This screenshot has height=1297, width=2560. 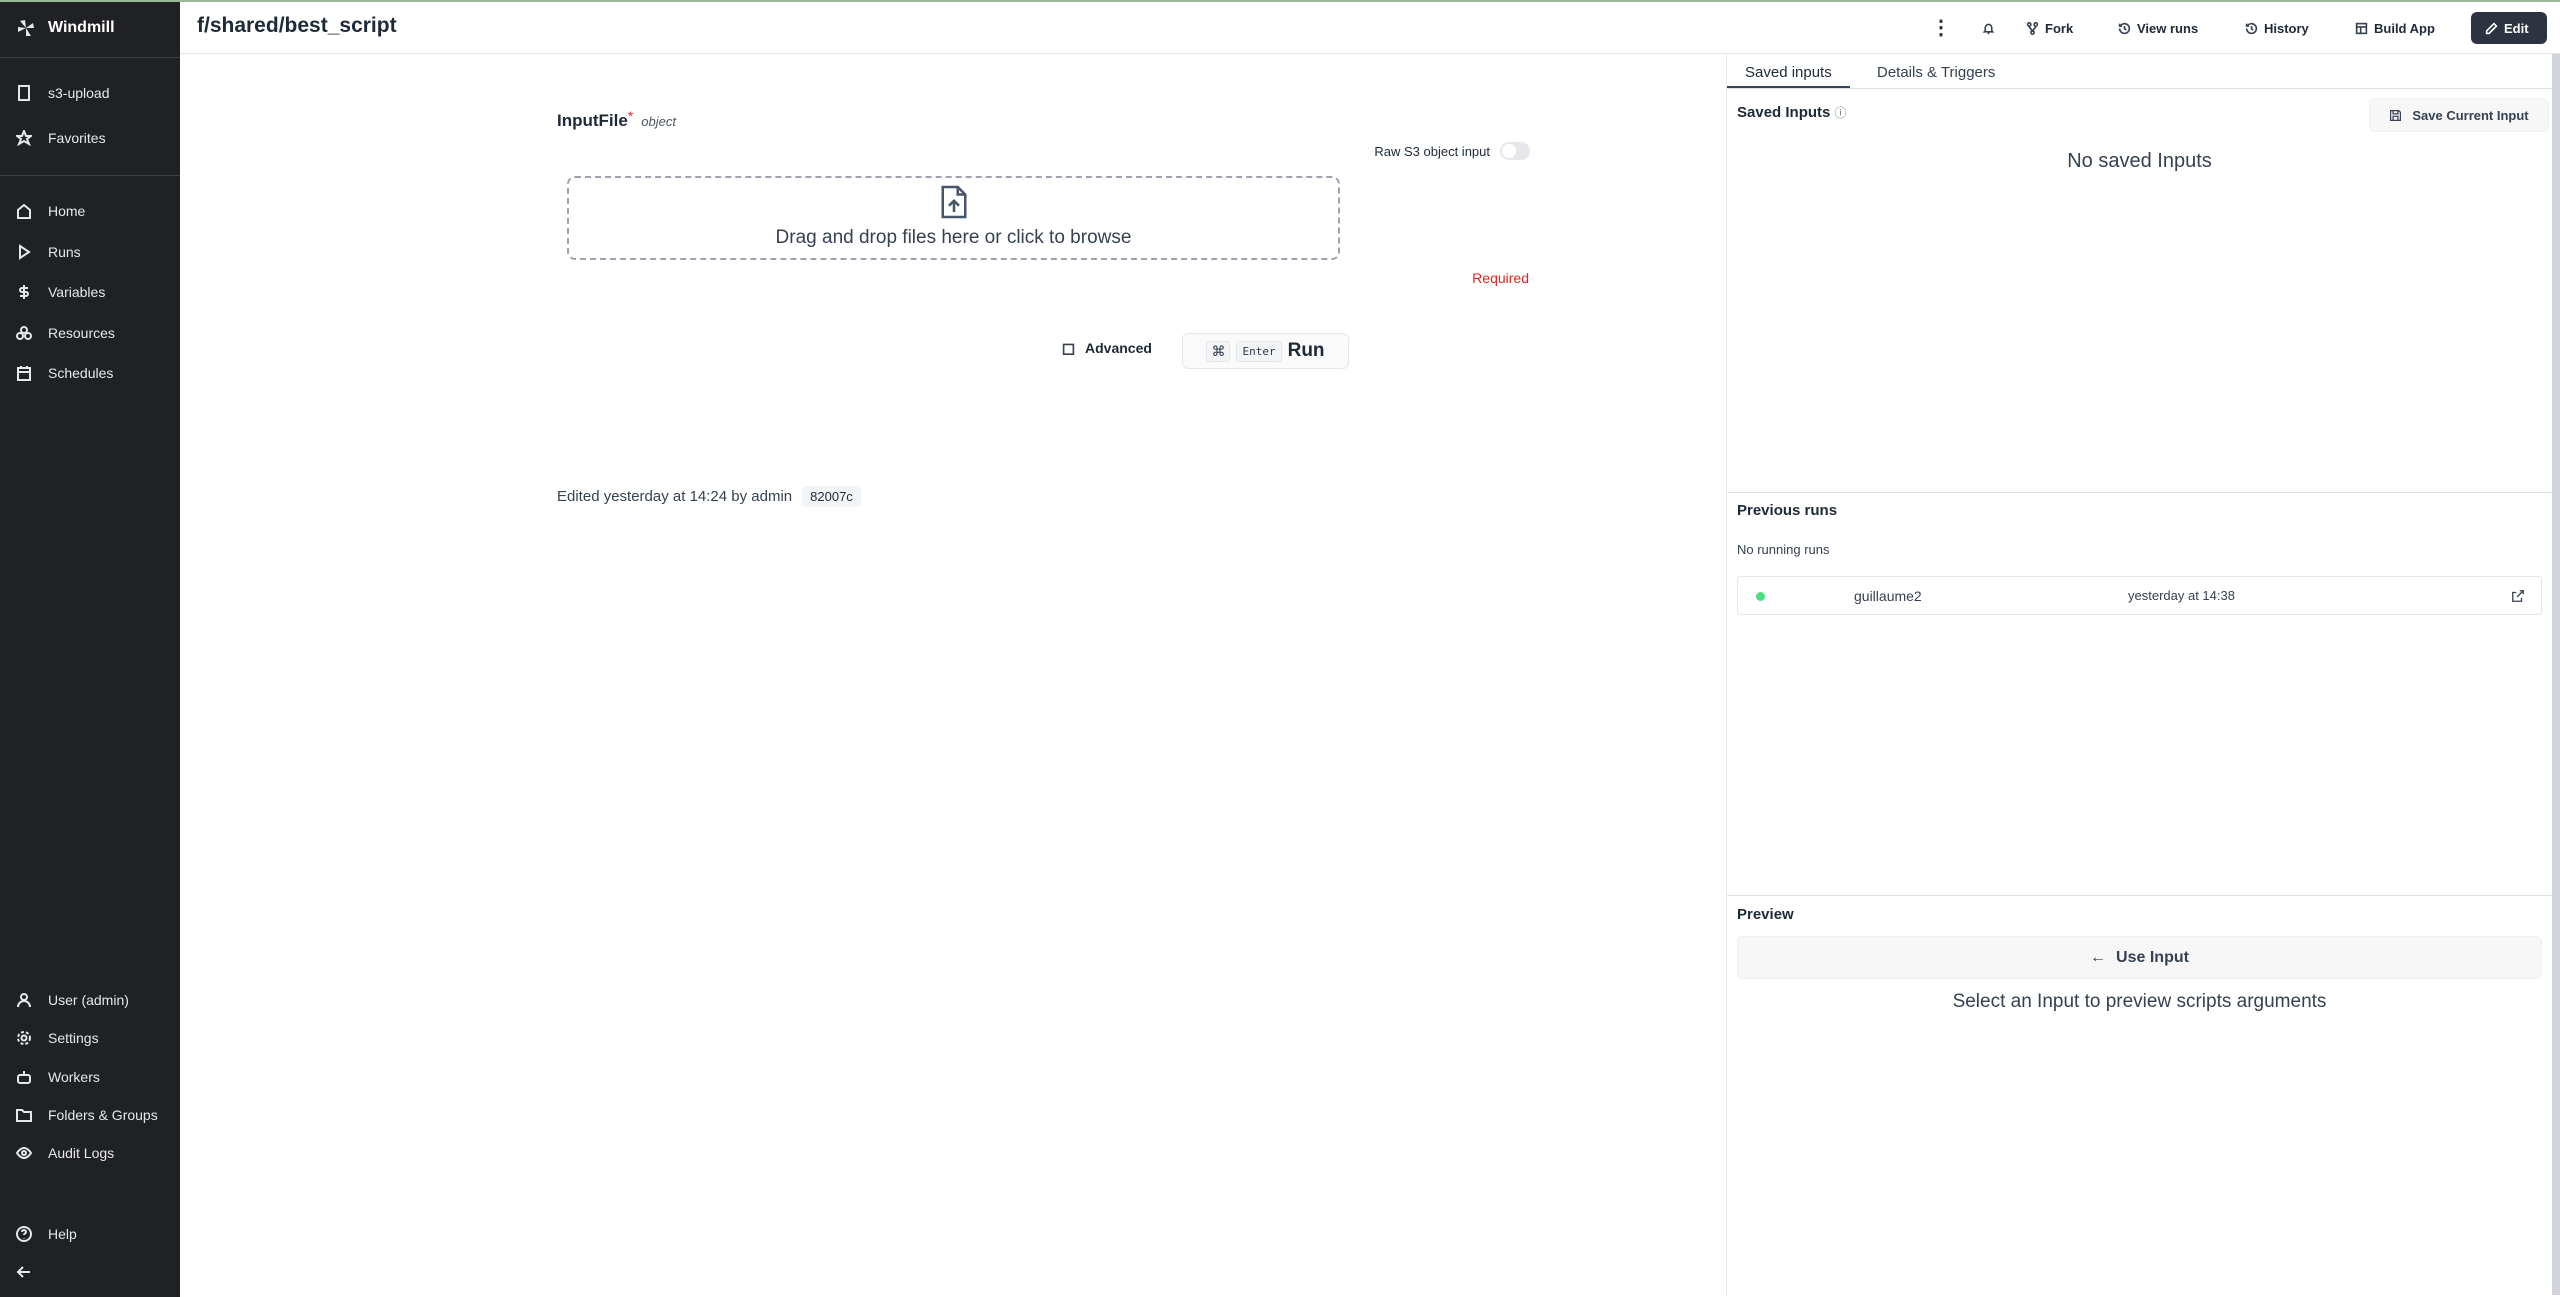 What do you see at coordinates (24, 333) in the screenshot?
I see `boxes-icon` at bounding box center [24, 333].